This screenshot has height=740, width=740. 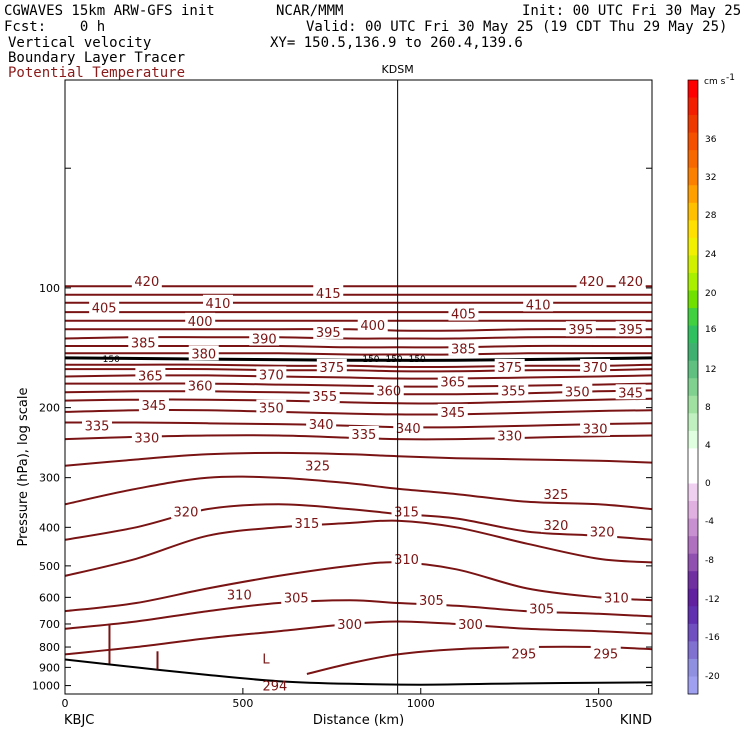 I want to click on tropopause-line, so click(x=358, y=359).